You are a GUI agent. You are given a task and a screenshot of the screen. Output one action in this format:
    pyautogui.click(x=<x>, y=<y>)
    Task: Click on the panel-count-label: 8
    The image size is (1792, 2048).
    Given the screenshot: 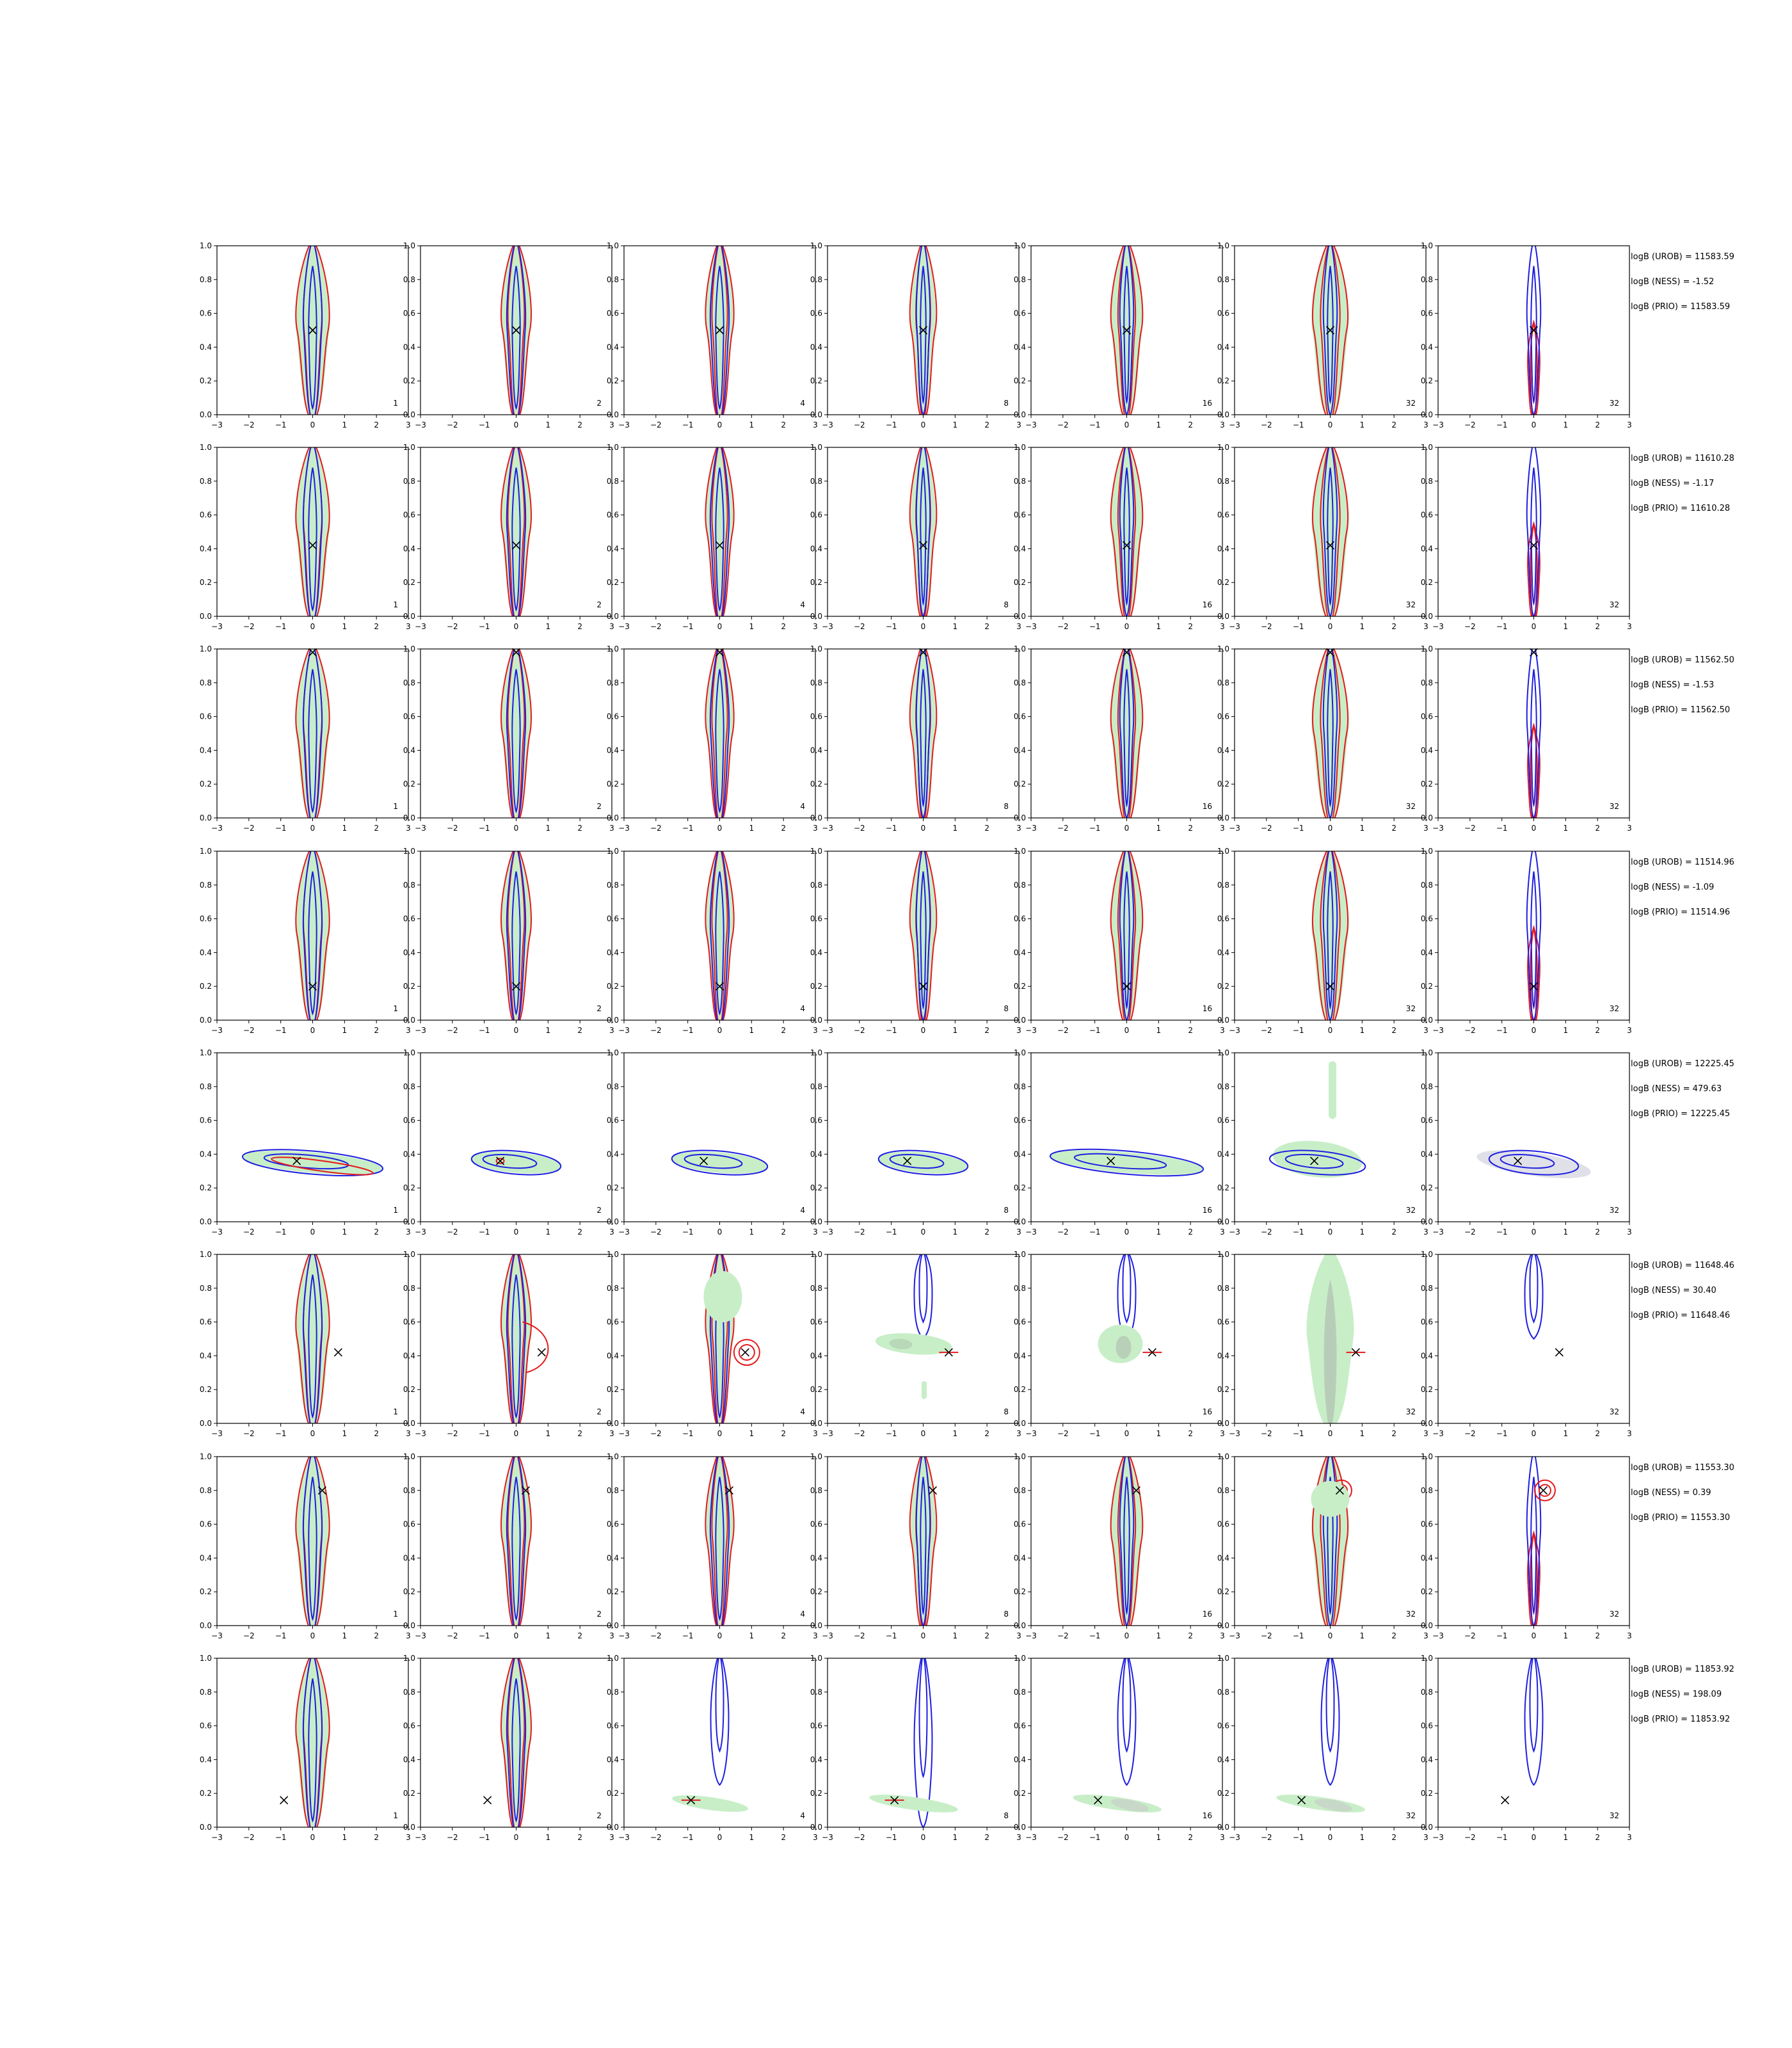 What is the action you would take?
    pyautogui.click(x=1006, y=1008)
    